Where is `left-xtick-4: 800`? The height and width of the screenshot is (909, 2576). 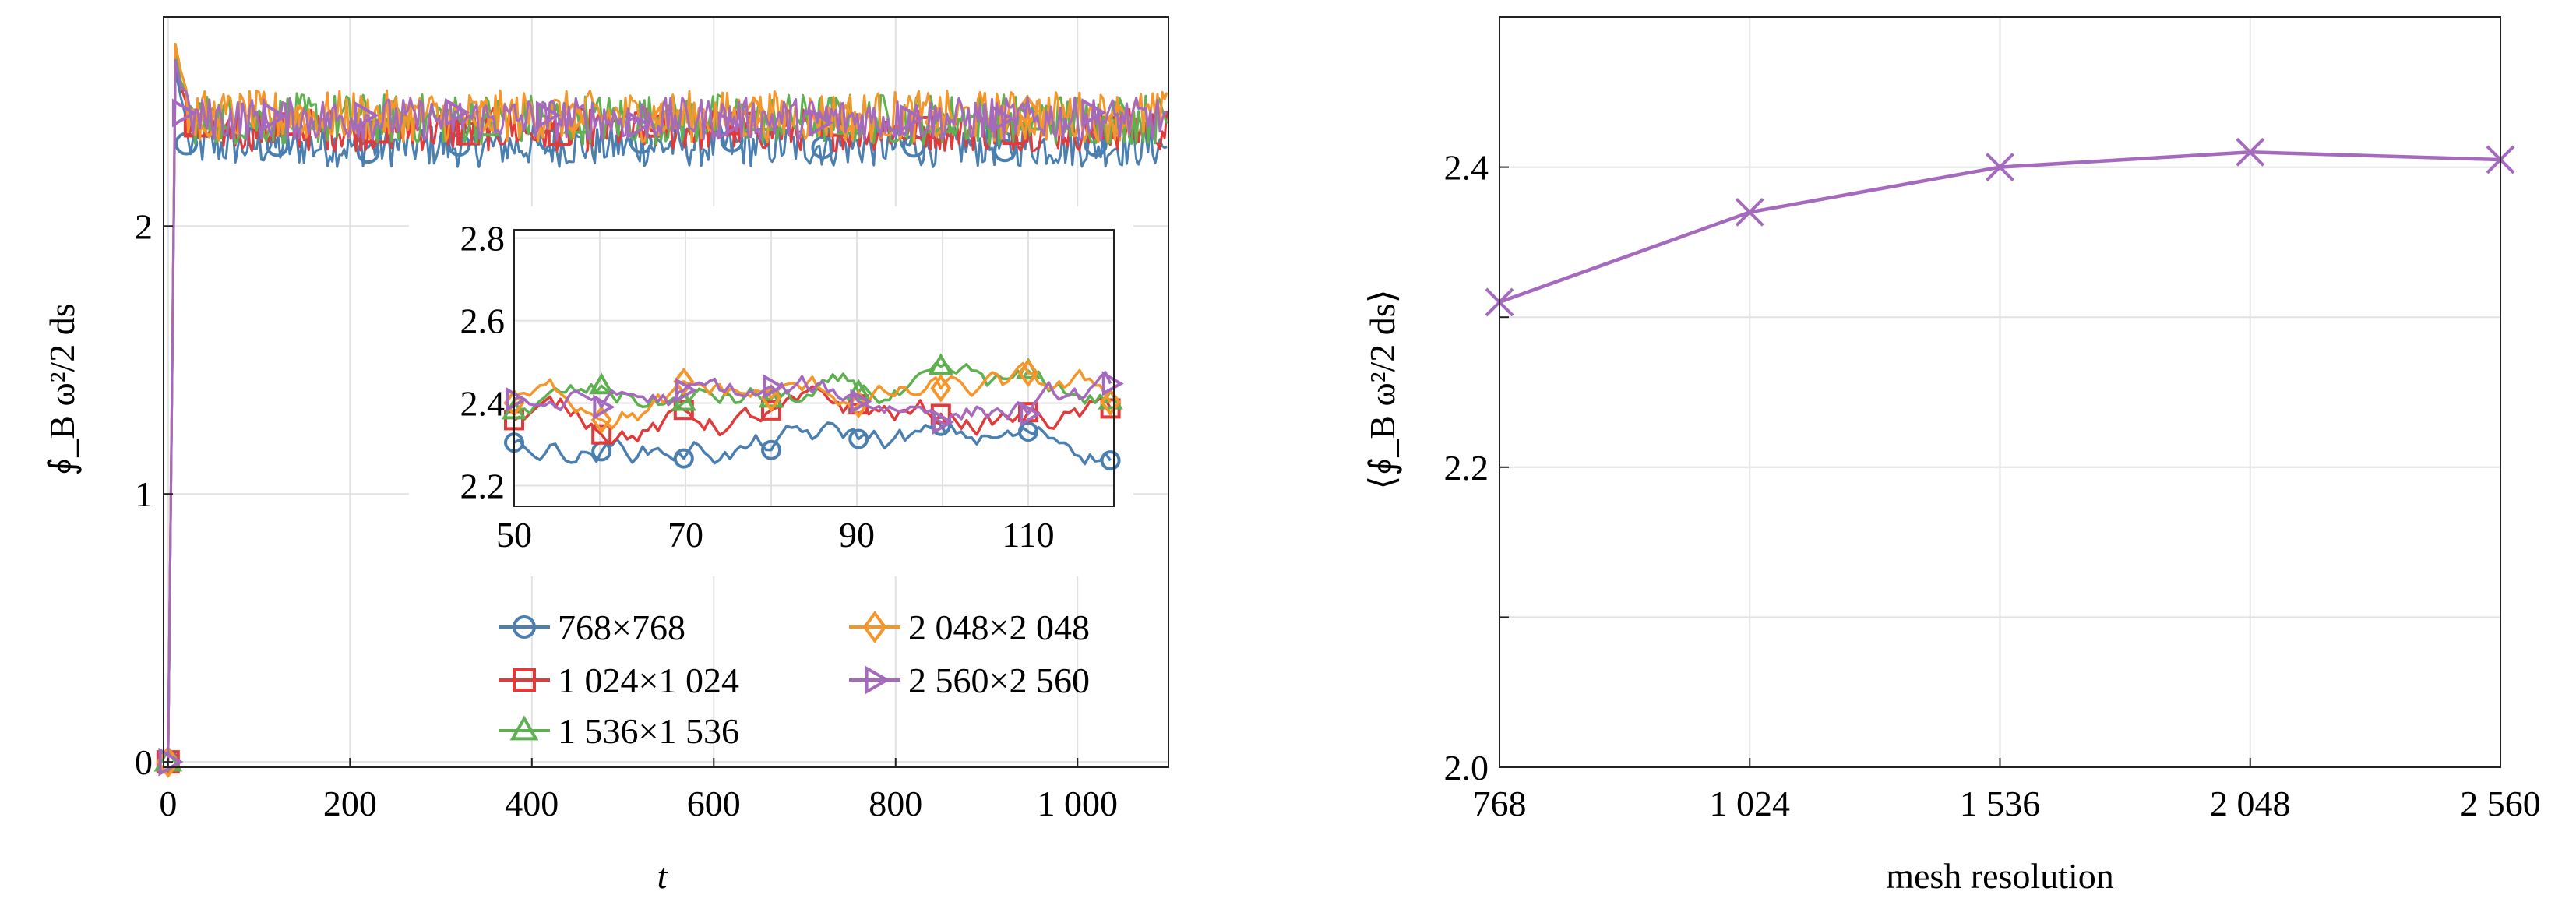 left-xtick-4: 800 is located at coordinates (895, 804).